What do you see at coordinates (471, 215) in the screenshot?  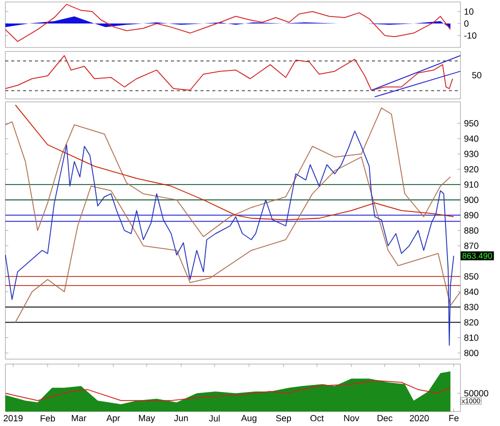 I see `y-tick-label: 890` at bounding box center [471, 215].